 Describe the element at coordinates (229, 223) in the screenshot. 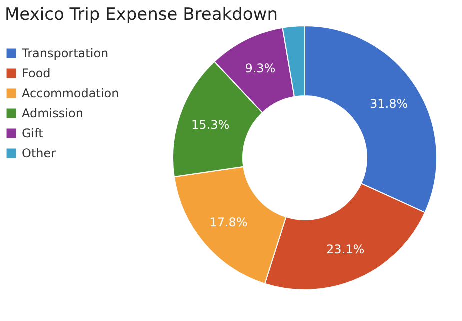

I see `data-label: 17.8%` at that location.